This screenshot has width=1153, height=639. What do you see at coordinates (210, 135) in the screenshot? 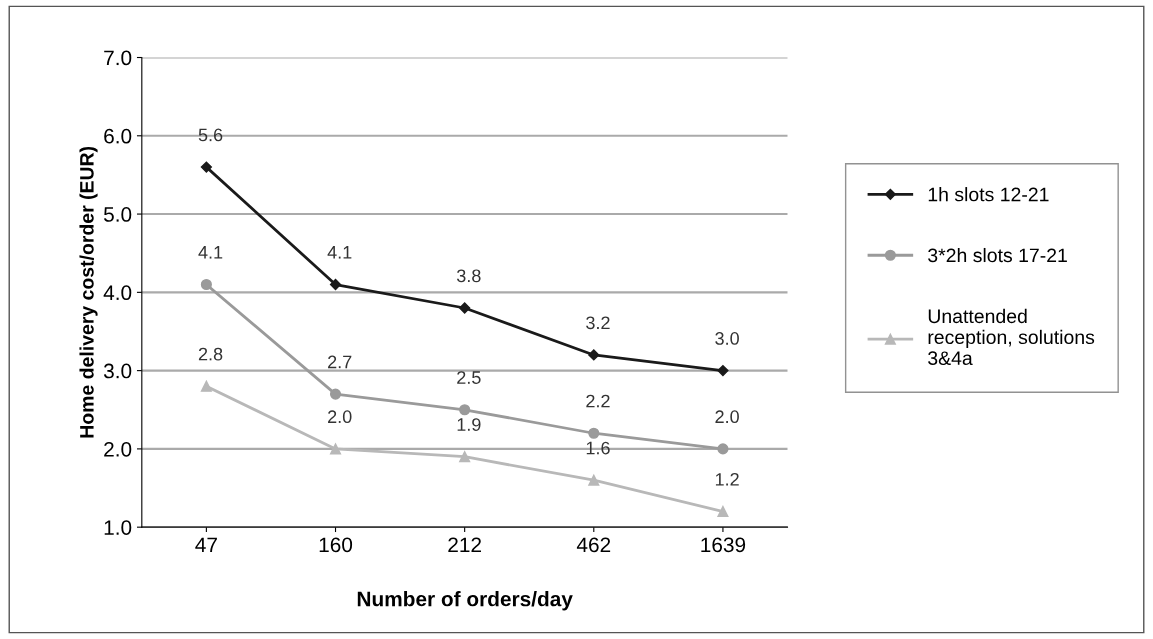
I see `data-label: 5.6` at bounding box center [210, 135].